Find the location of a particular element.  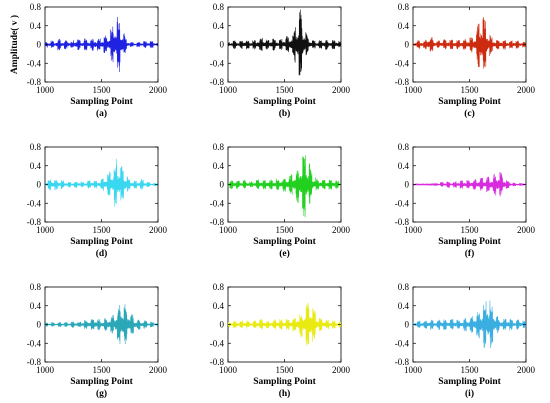

panel-label: (c) is located at coordinates (469, 113).